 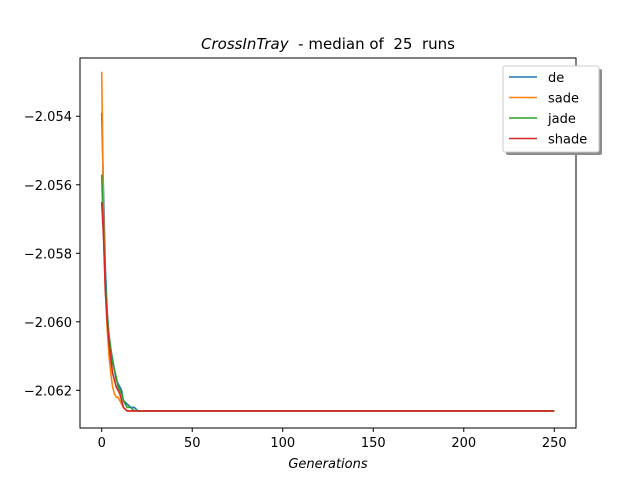 I want to click on legend-box, so click(x=551, y=109).